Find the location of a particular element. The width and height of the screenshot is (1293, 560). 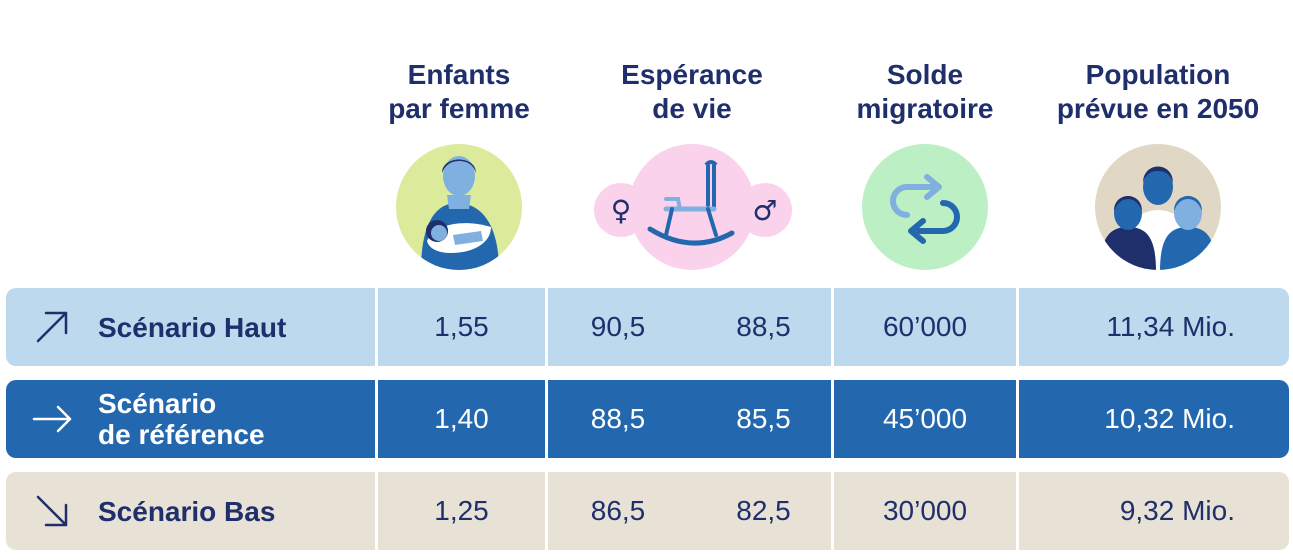

life-expectancy-female-value: 88,5 is located at coordinates (618, 418).